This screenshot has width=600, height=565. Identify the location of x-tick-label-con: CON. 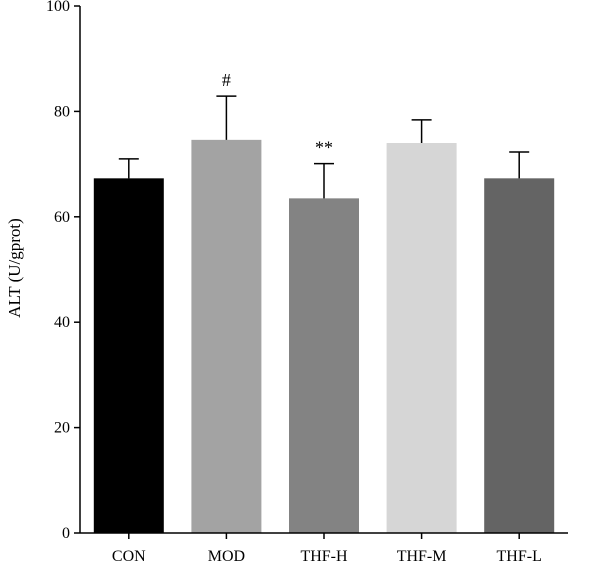
(129, 556).